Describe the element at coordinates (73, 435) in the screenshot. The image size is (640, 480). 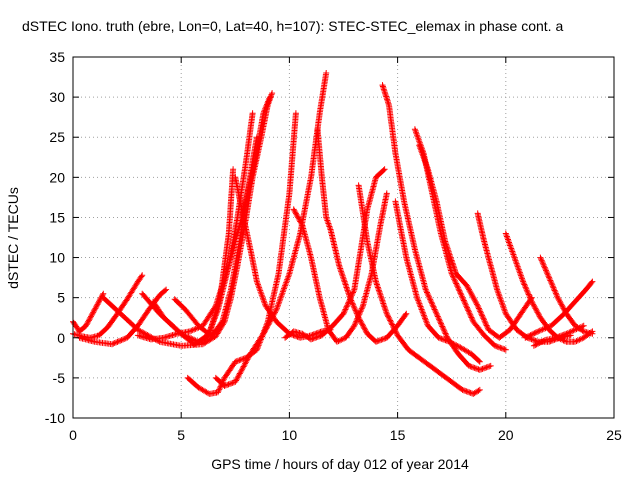
I see `x-tick-label: 0` at that location.